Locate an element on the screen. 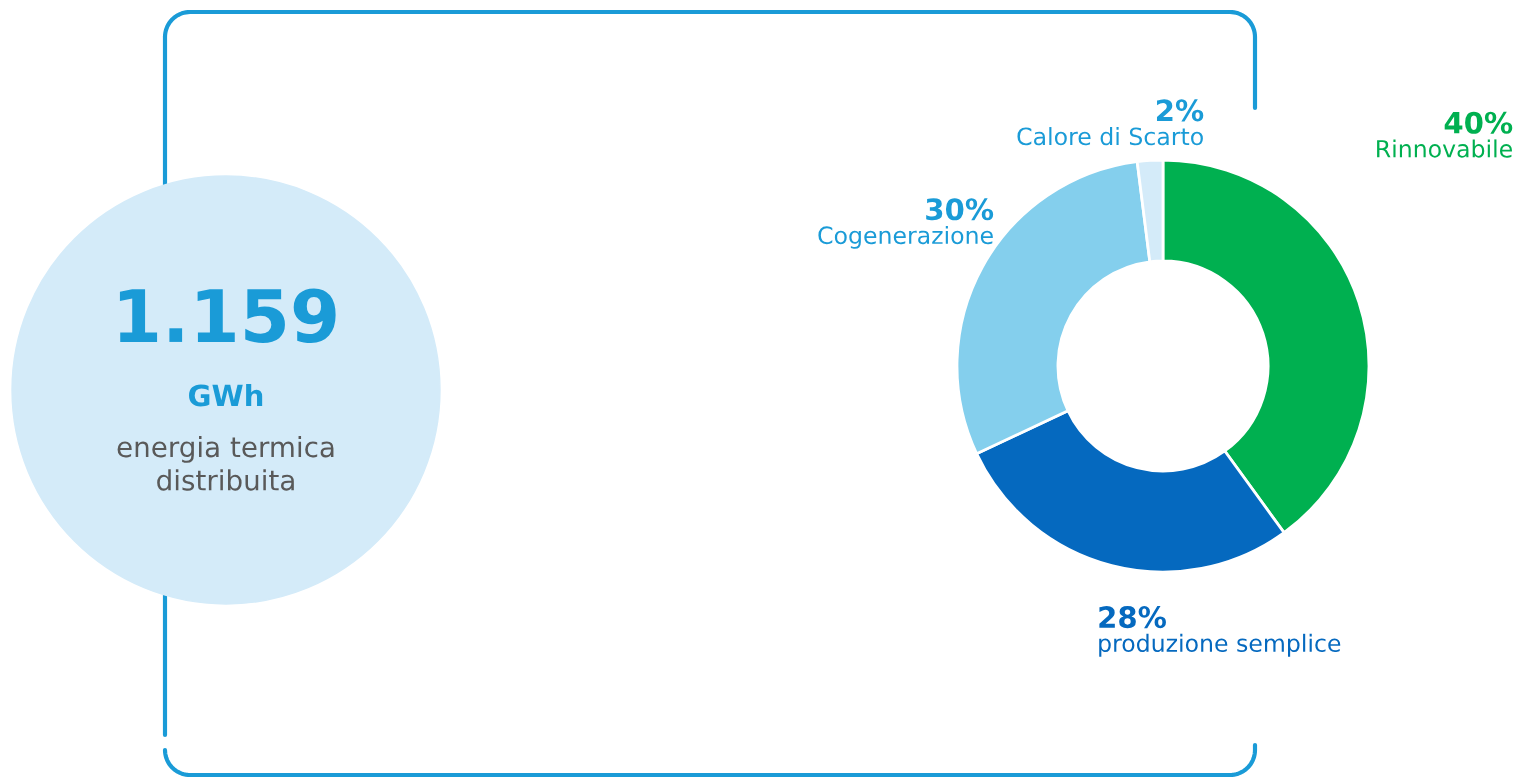 The height and width of the screenshot is (778, 1517). text: energia termica distribuita is located at coordinates (225, 463).